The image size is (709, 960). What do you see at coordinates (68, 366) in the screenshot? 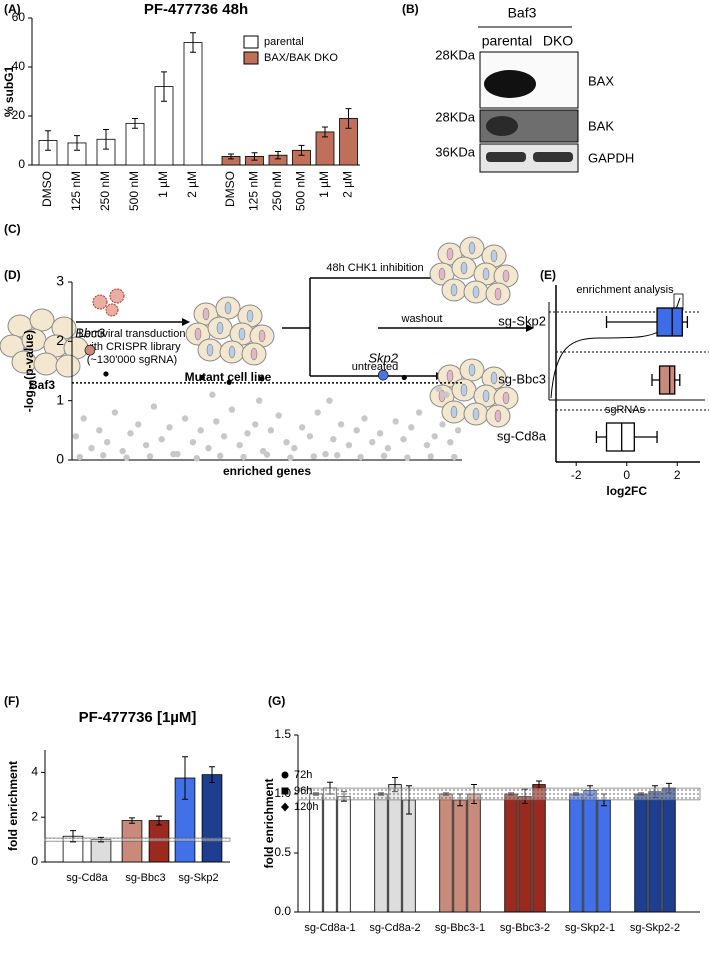
I see `cell` at bounding box center [68, 366].